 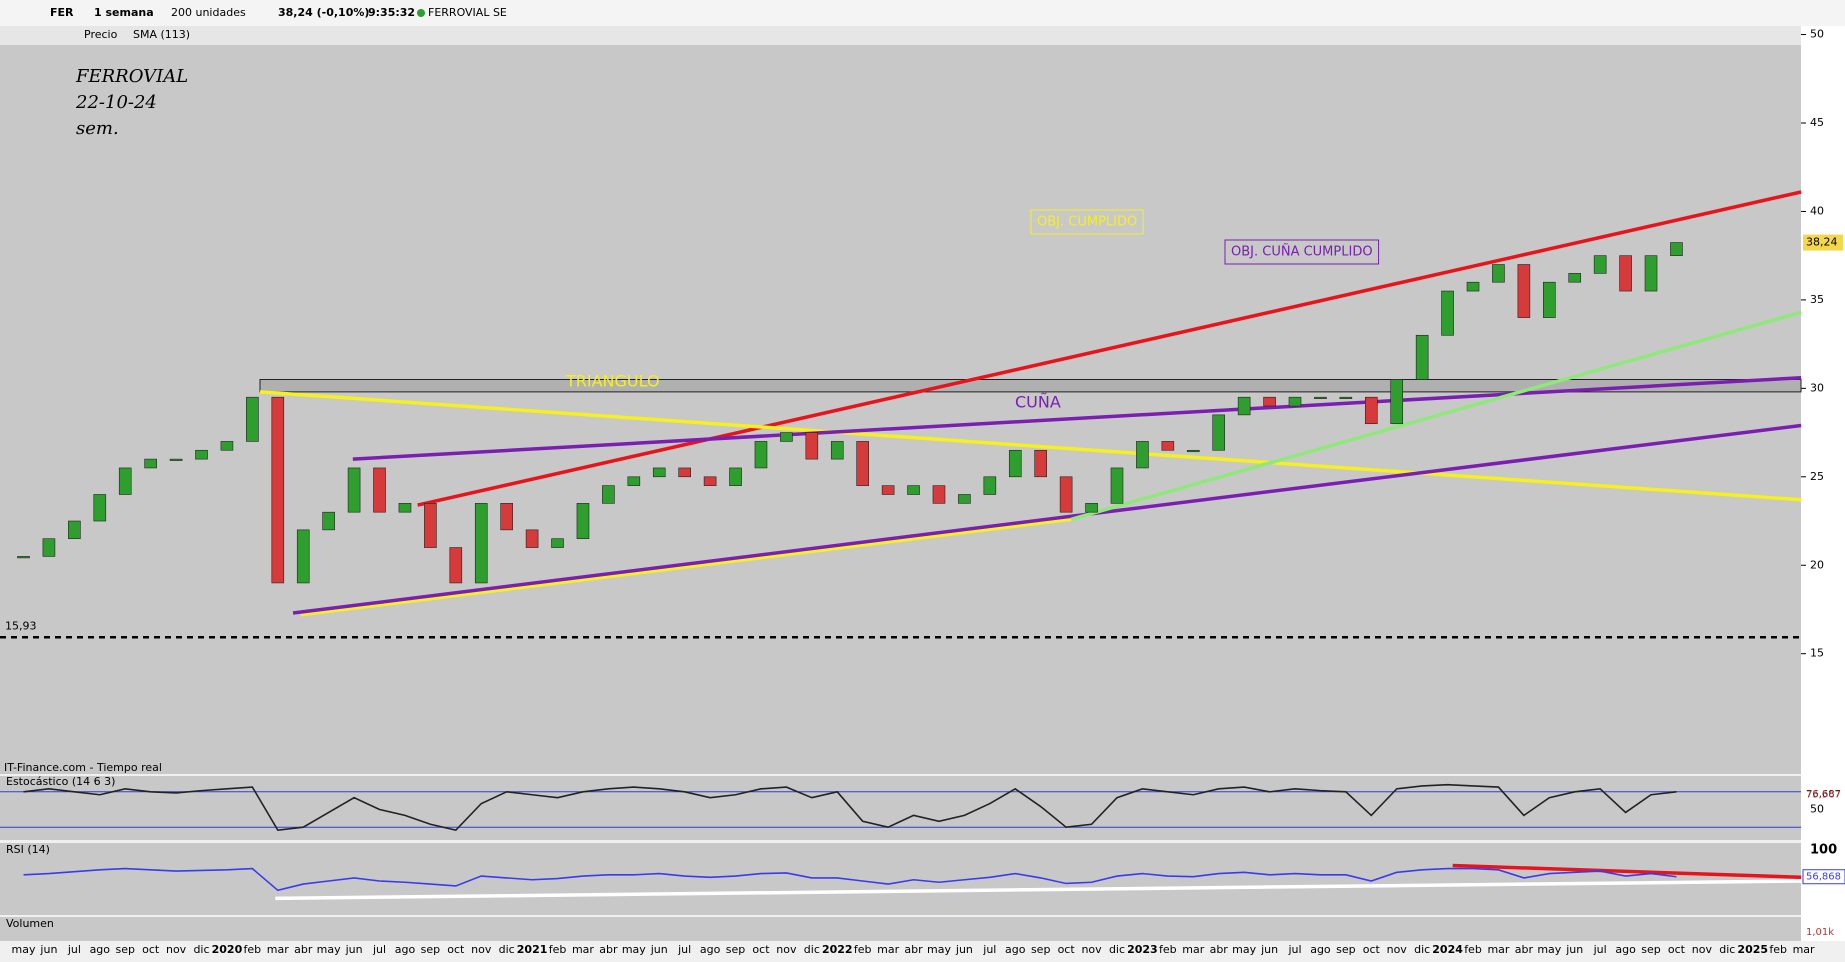 What do you see at coordinates (456, 949) in the screenshot?
I see `x-tick-label: oct` at bounding box center [456, 949].